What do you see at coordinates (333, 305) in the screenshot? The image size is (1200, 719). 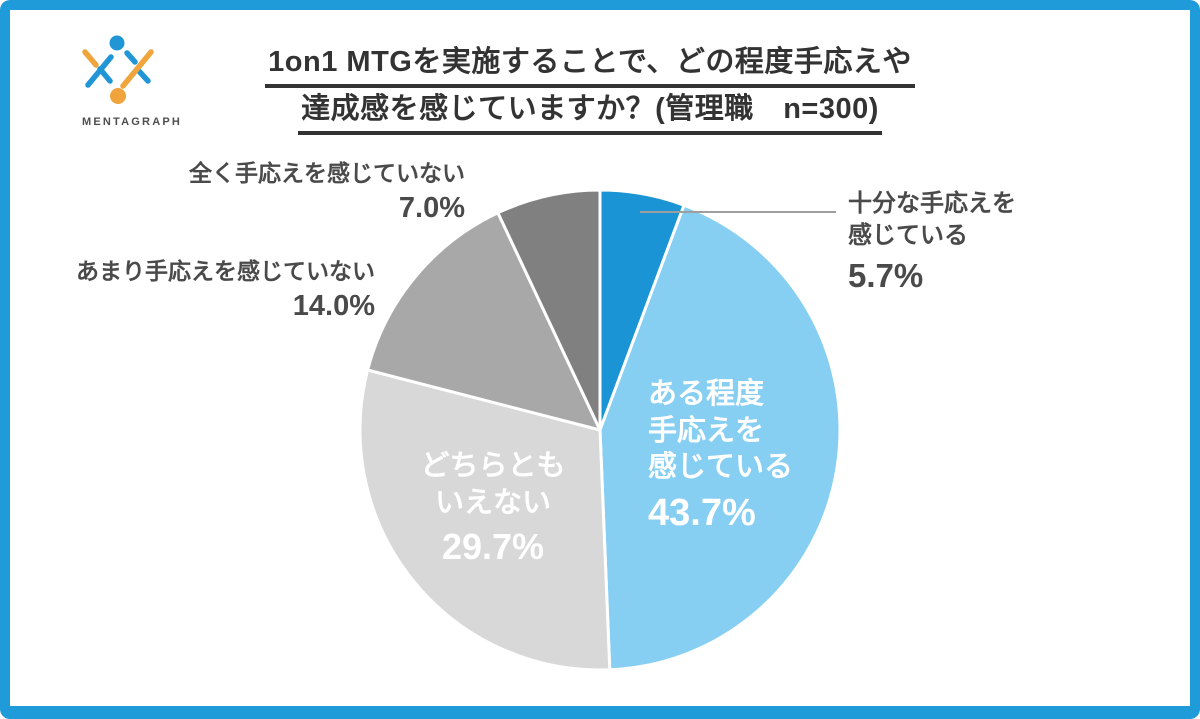 I see `label-not-much-value: 14.0%` at bounding box center [333, 305].